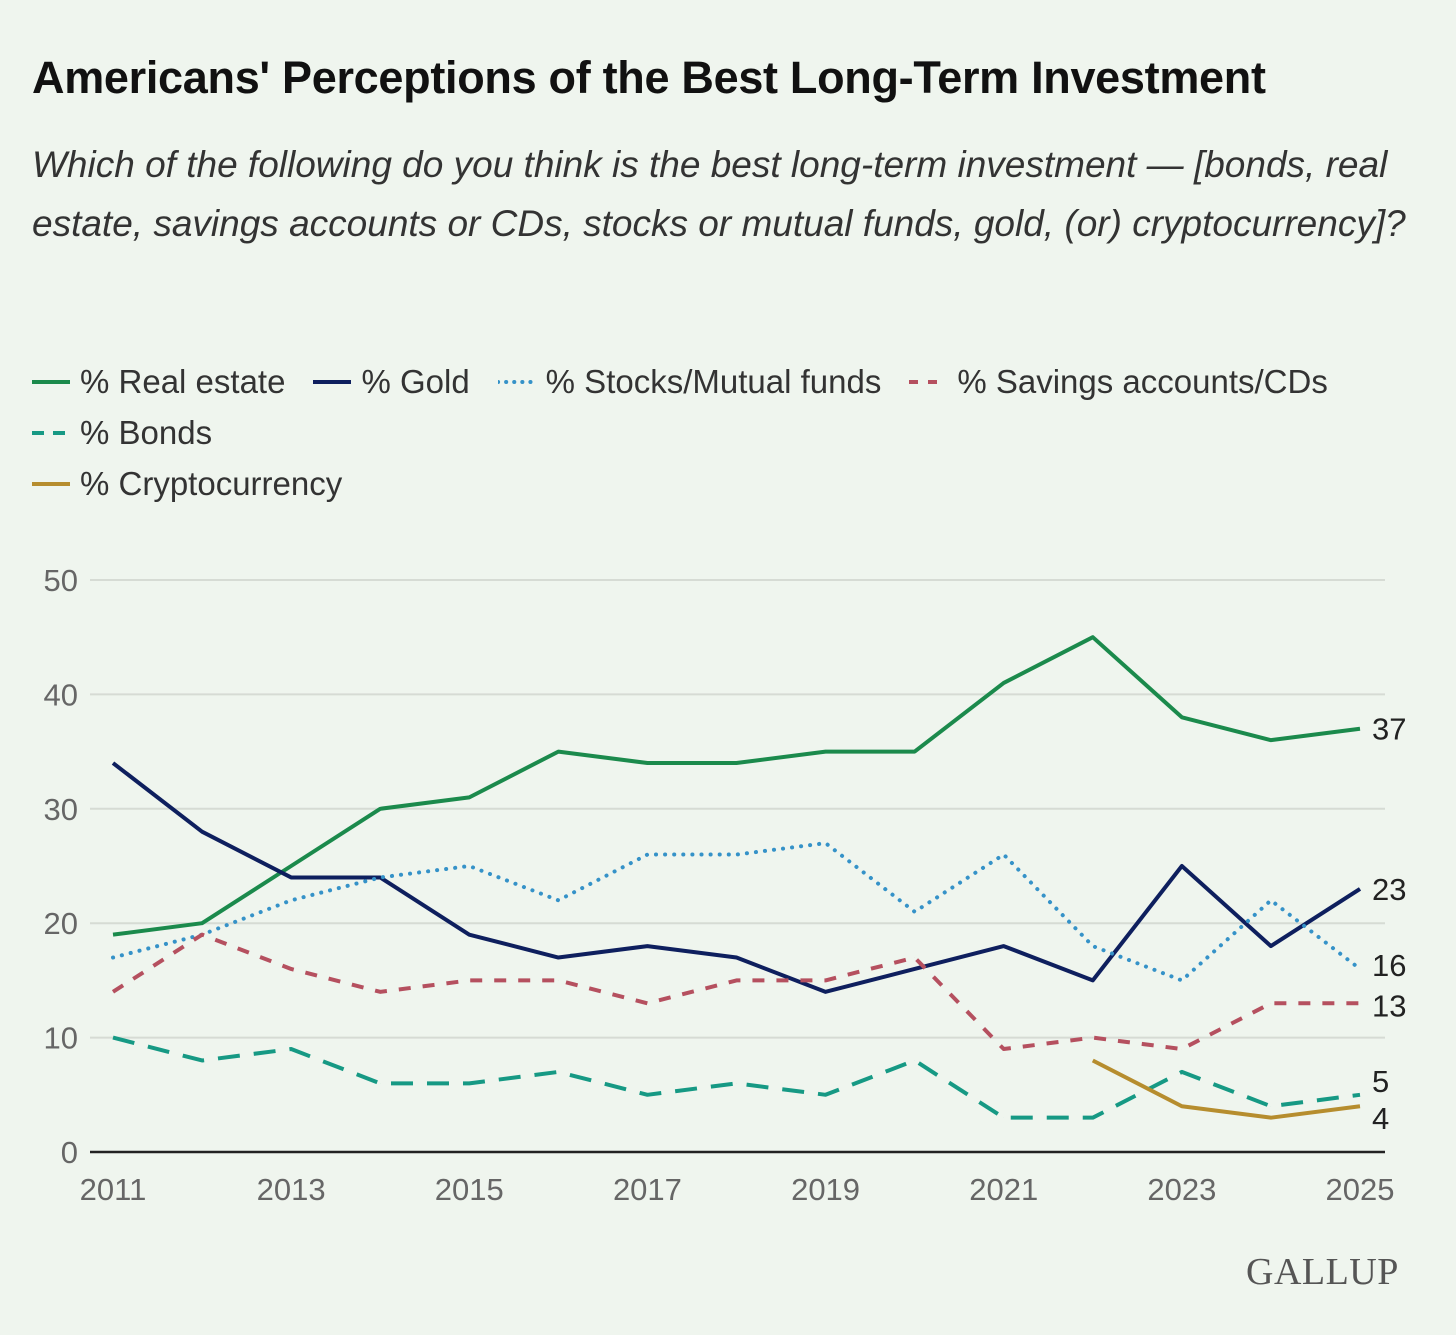 The image size is (1456, 1335). I want to click on y-tick-label: 30, so click(61, 809).